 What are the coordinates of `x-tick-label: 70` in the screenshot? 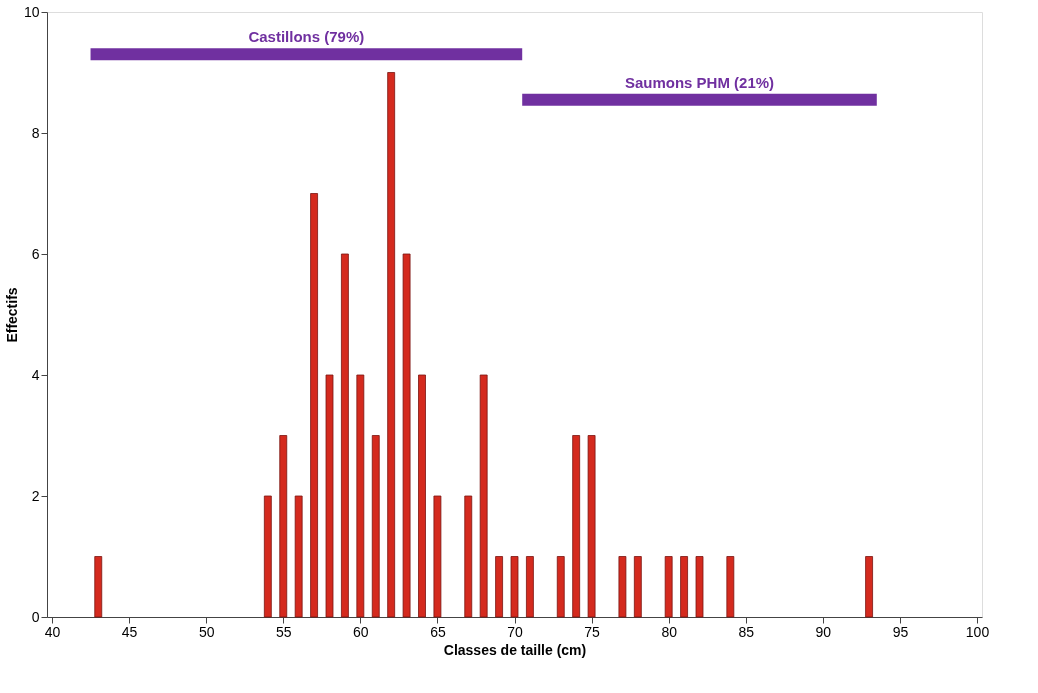 It's located at (515, 631).